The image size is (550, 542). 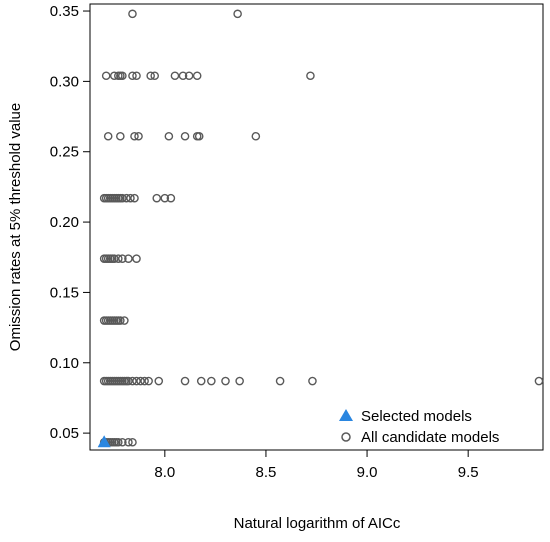 I want to click on y-axis-title: Omission rates at 5% threshold value, so click(x=15, y=227).